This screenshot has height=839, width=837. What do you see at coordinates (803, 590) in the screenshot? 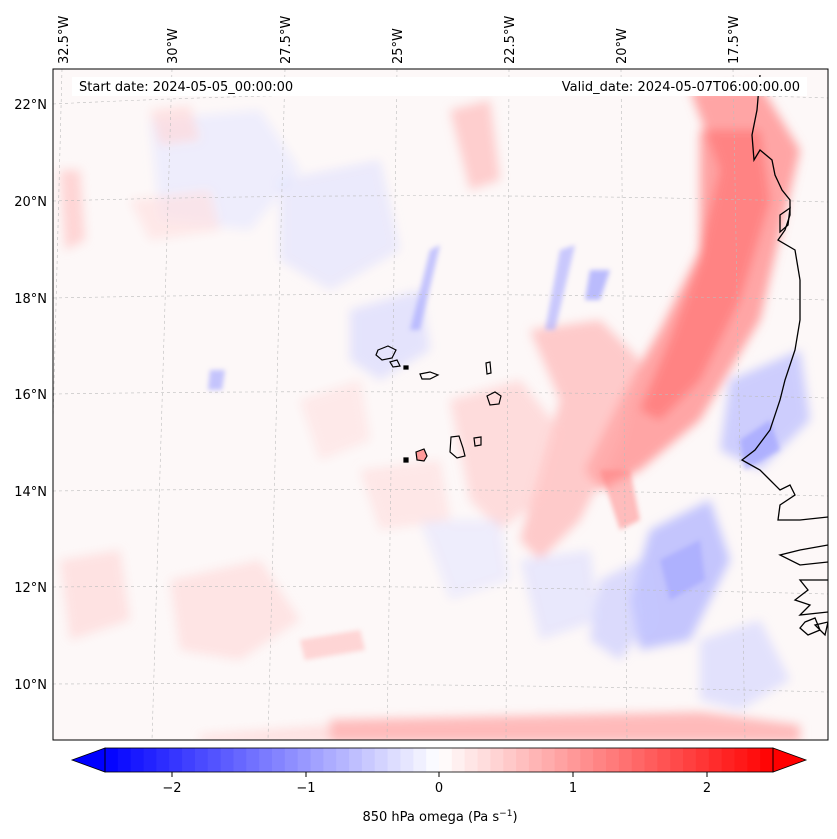
I see `africa-coast-south` at bounding box center [803, 590].